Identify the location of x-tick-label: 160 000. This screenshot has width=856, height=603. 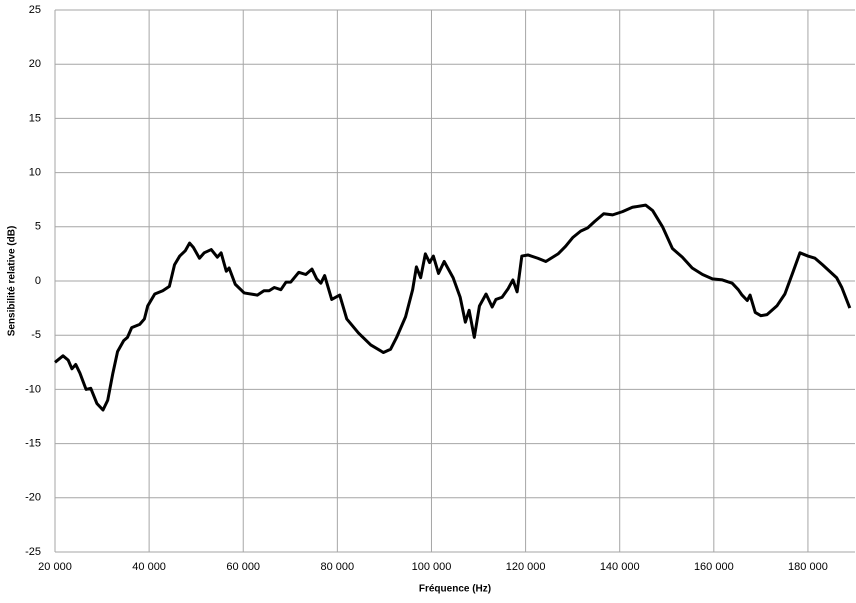
(714, 567).